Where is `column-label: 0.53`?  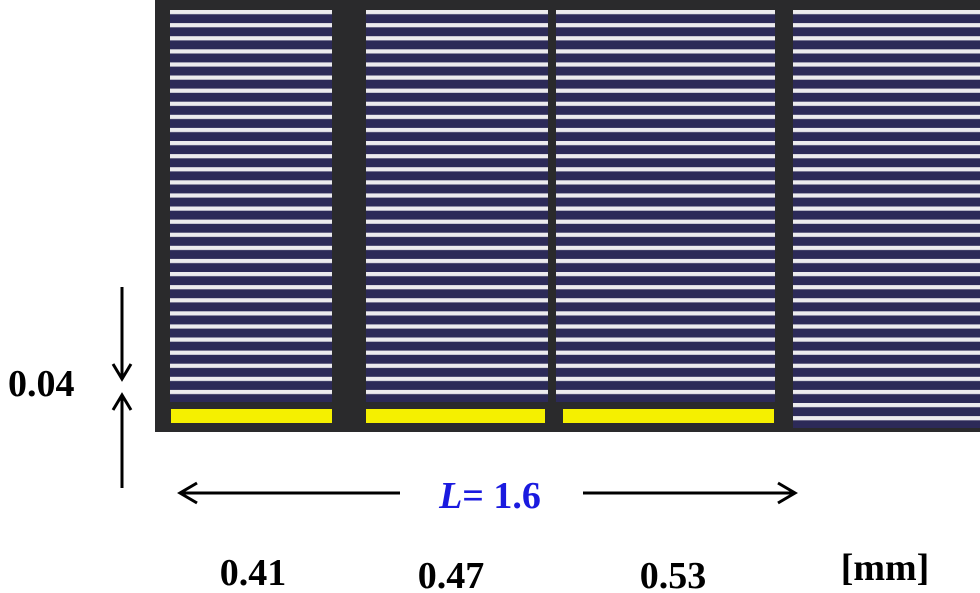
column-label: 0.53 is located at coordinates (673, 574).